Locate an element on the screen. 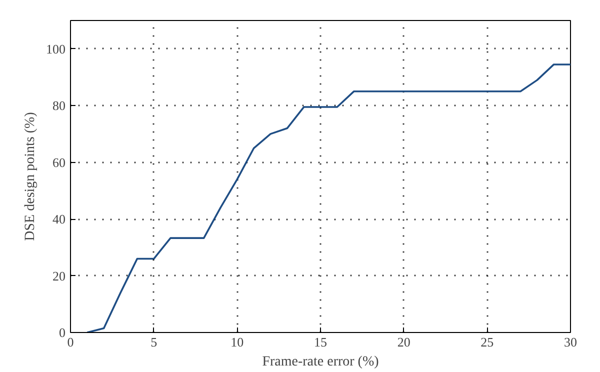  y-tick-label: 20 is located at coordinates (59, 276).